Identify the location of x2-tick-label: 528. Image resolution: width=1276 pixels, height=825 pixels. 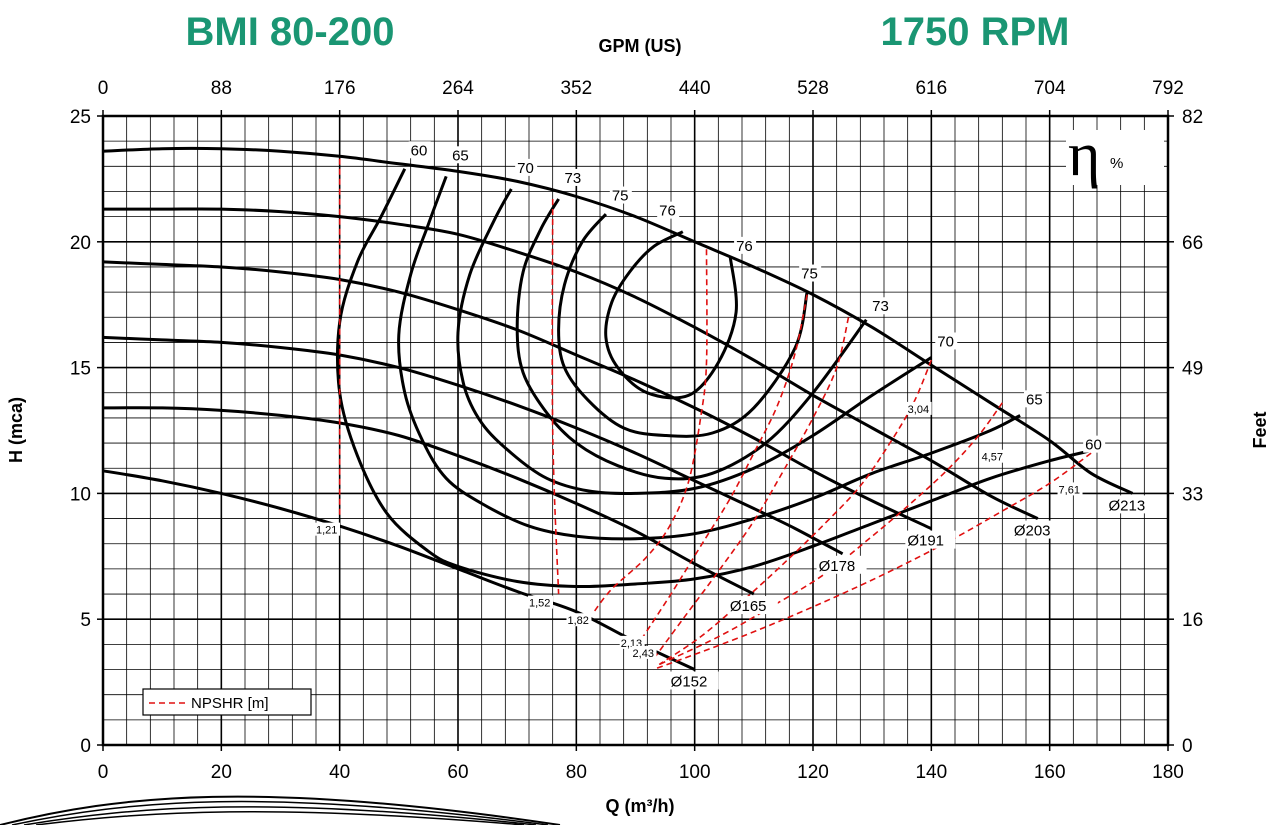
(813, 88).